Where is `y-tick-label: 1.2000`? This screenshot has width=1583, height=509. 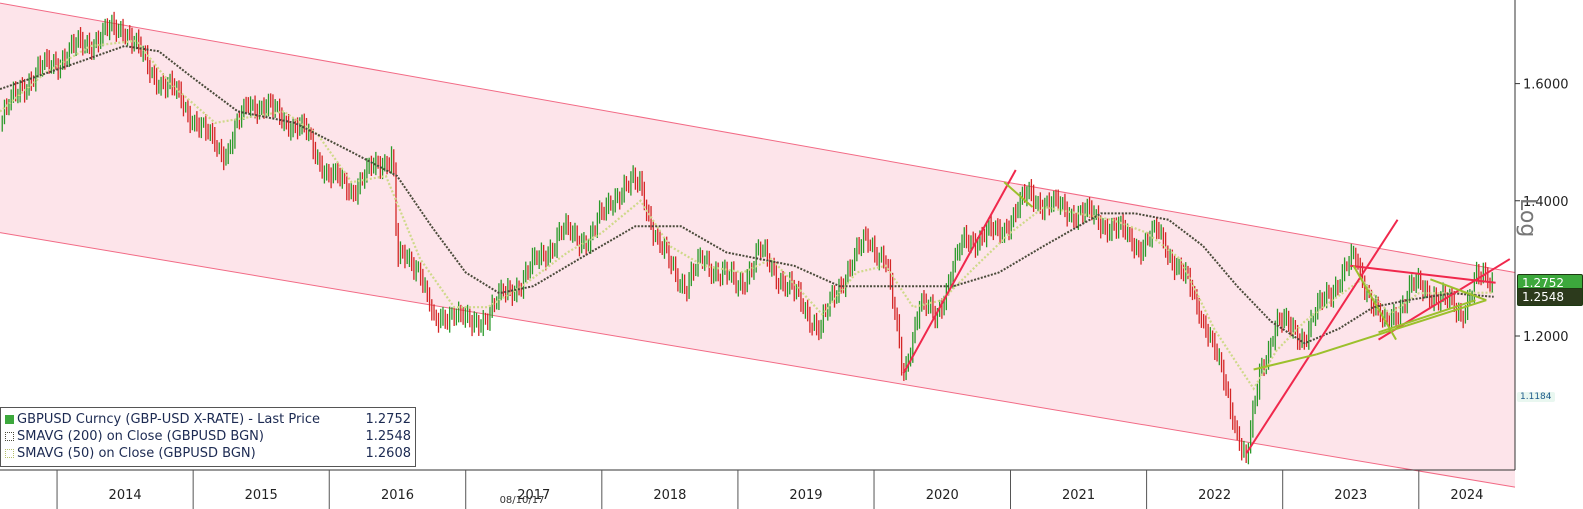
y-tick-label: 1.2000 is located at coordinates (1546, 337).